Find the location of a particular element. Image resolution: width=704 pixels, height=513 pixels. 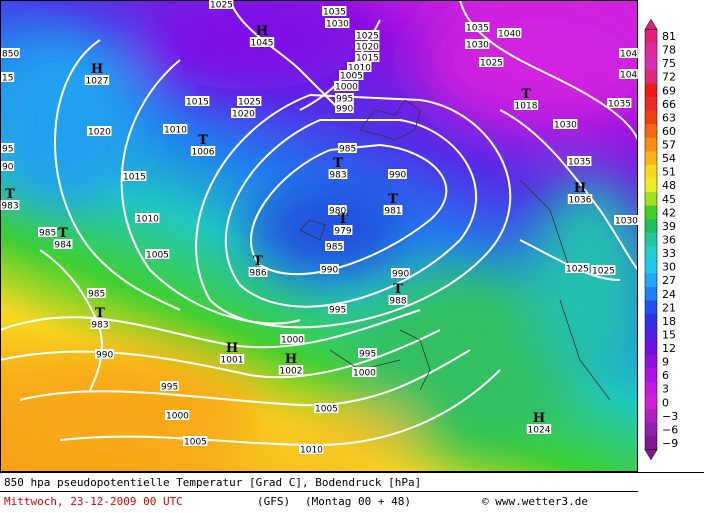

isobar-label: 980 is located at coordinates (337, 212).